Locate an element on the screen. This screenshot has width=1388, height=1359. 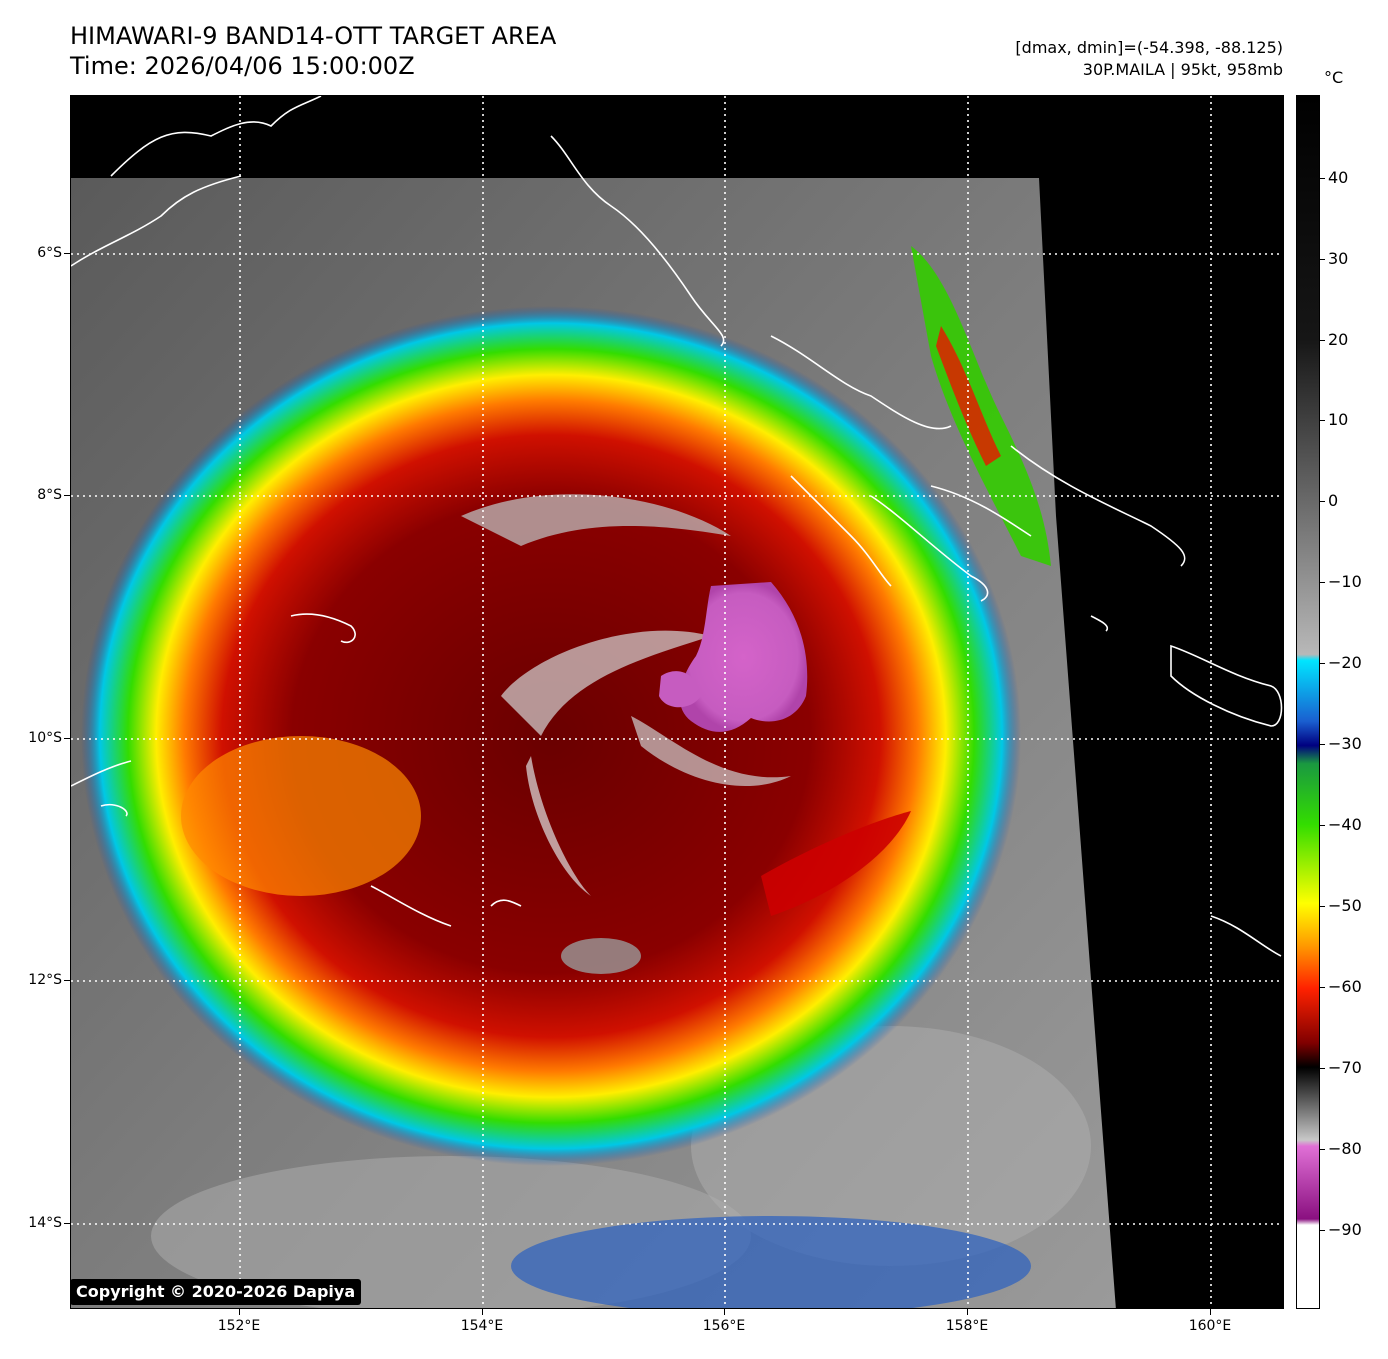
colorbar-label: −60 is located at coordinates (1345, 986).